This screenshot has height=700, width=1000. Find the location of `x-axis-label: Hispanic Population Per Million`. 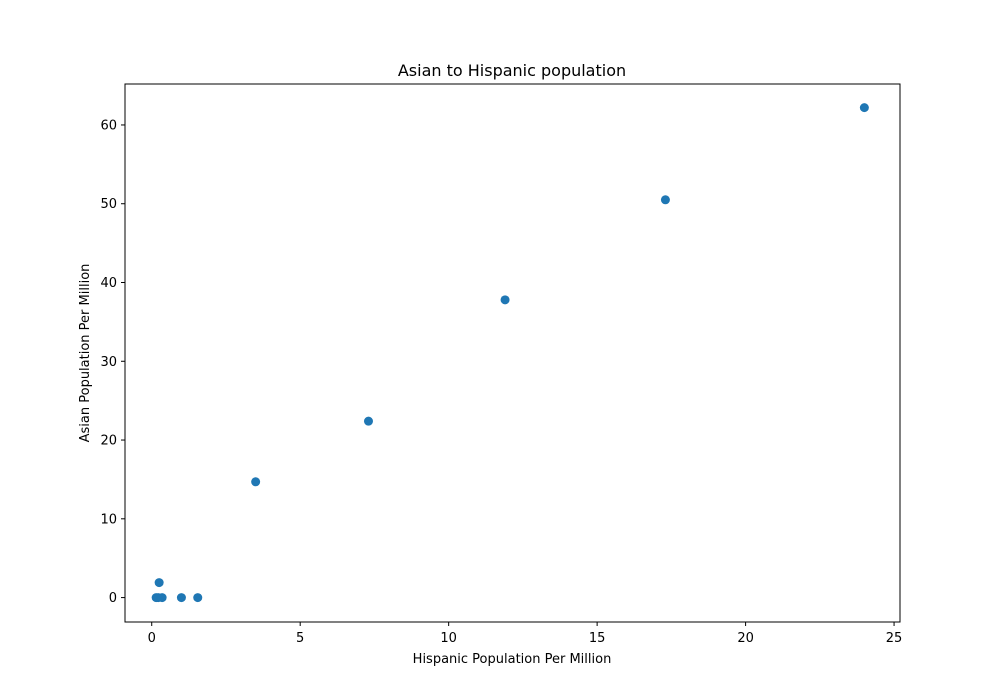

x-axis-label: Hispanic Population Per Million is located at coordinates (512, 659).